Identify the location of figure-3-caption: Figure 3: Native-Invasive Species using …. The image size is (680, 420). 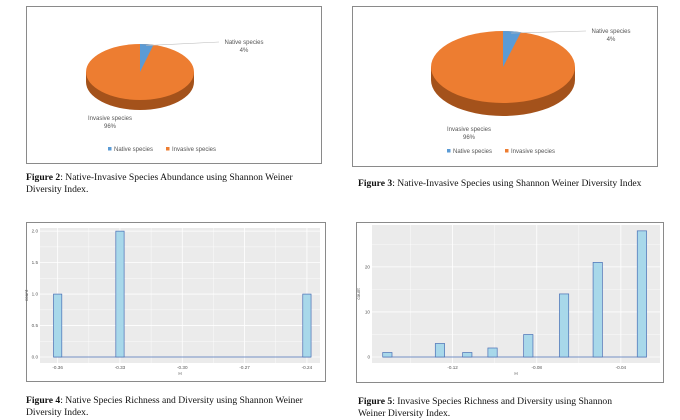
(500, 183).